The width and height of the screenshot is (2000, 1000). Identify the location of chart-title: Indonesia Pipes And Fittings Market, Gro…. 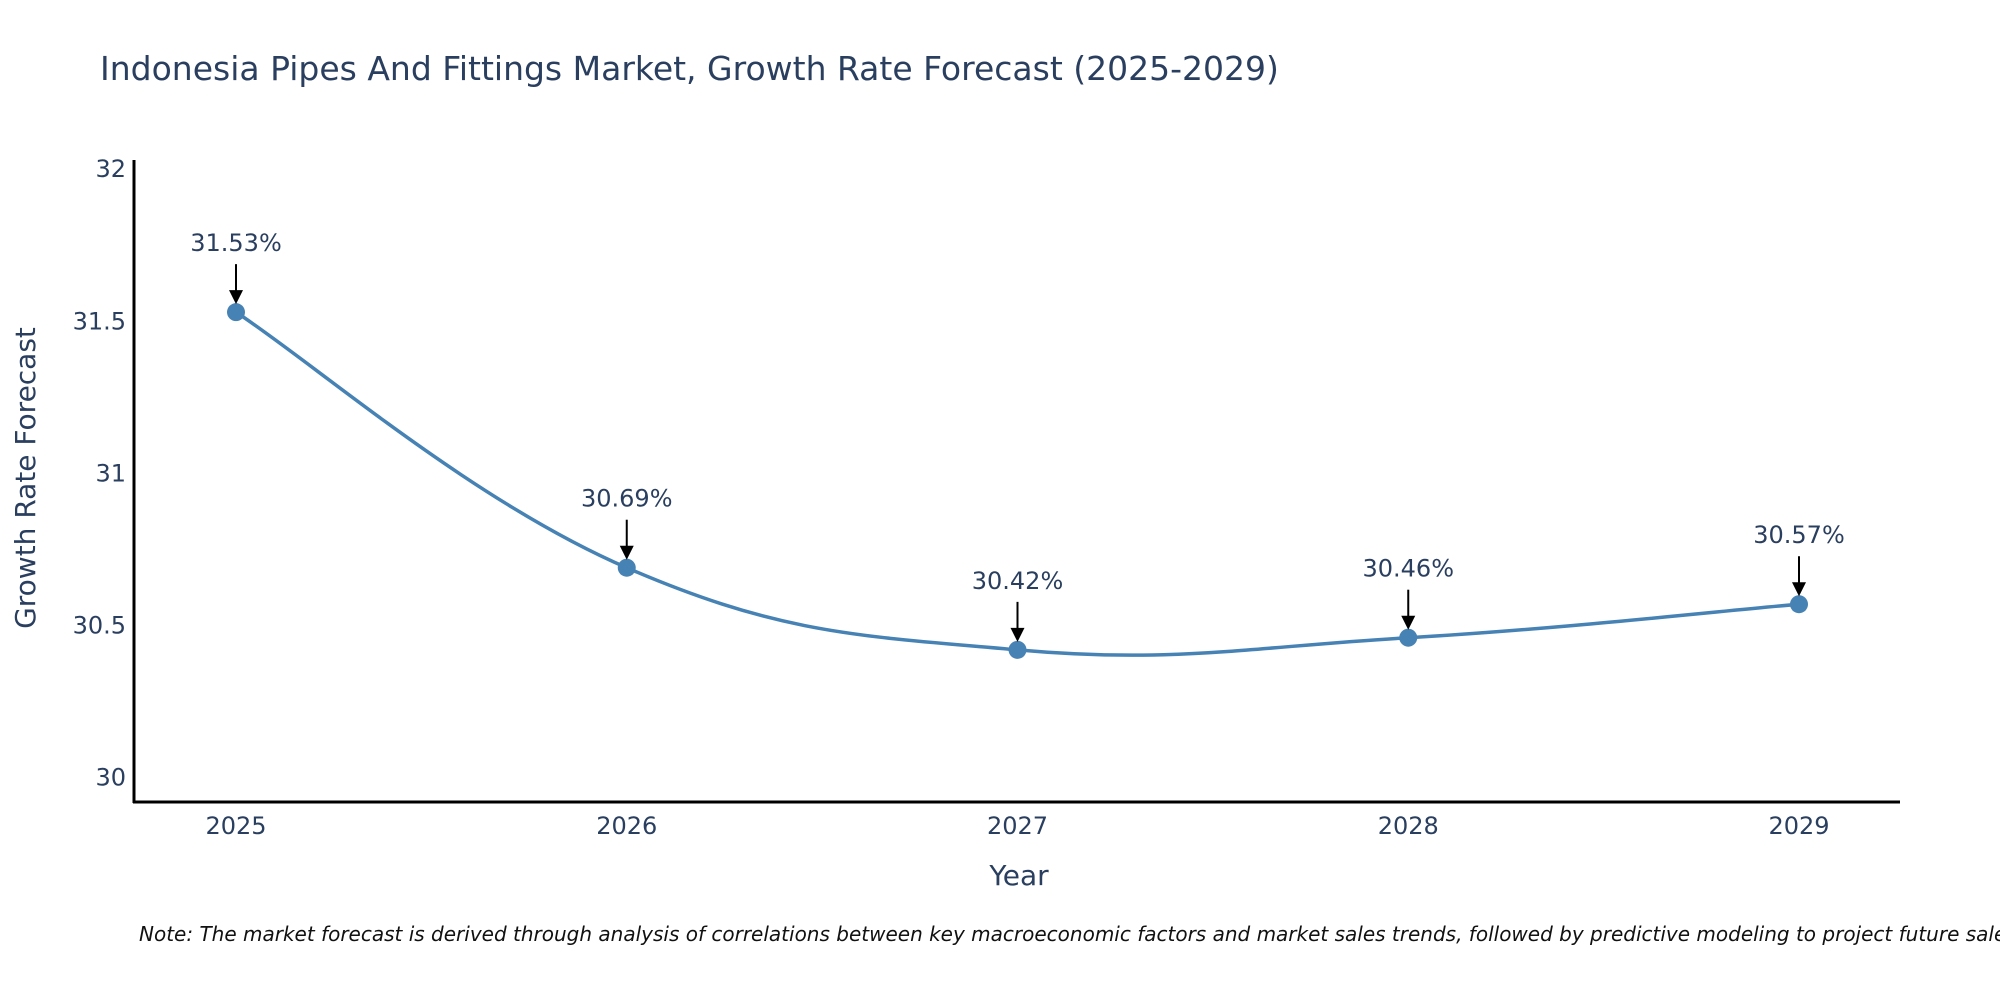
(689, 68).